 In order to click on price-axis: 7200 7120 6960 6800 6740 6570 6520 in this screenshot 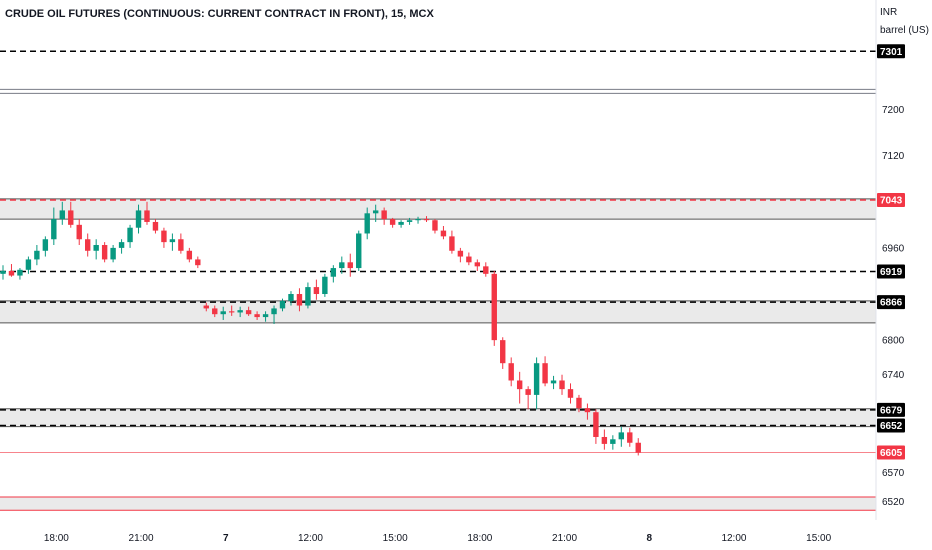, I will do `click(893, 306)`.